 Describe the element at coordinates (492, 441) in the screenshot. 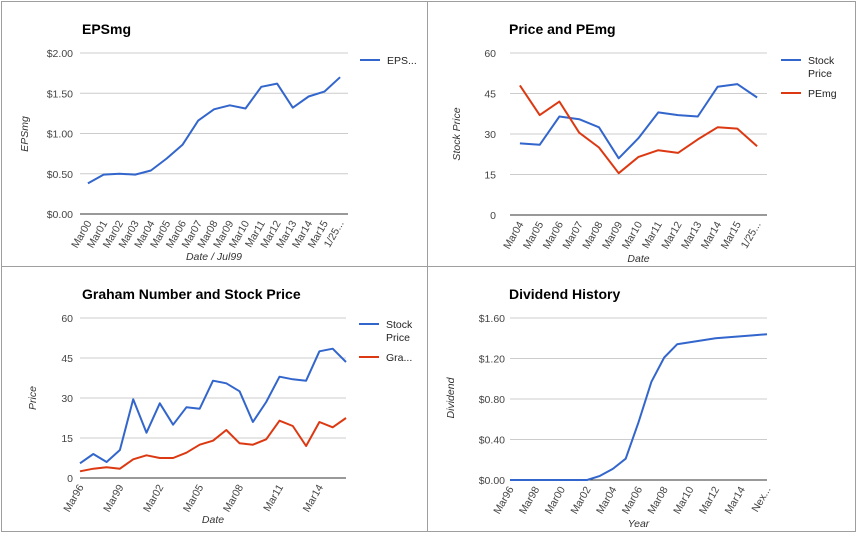

I see `y-tick-label: $0.40` at that location.